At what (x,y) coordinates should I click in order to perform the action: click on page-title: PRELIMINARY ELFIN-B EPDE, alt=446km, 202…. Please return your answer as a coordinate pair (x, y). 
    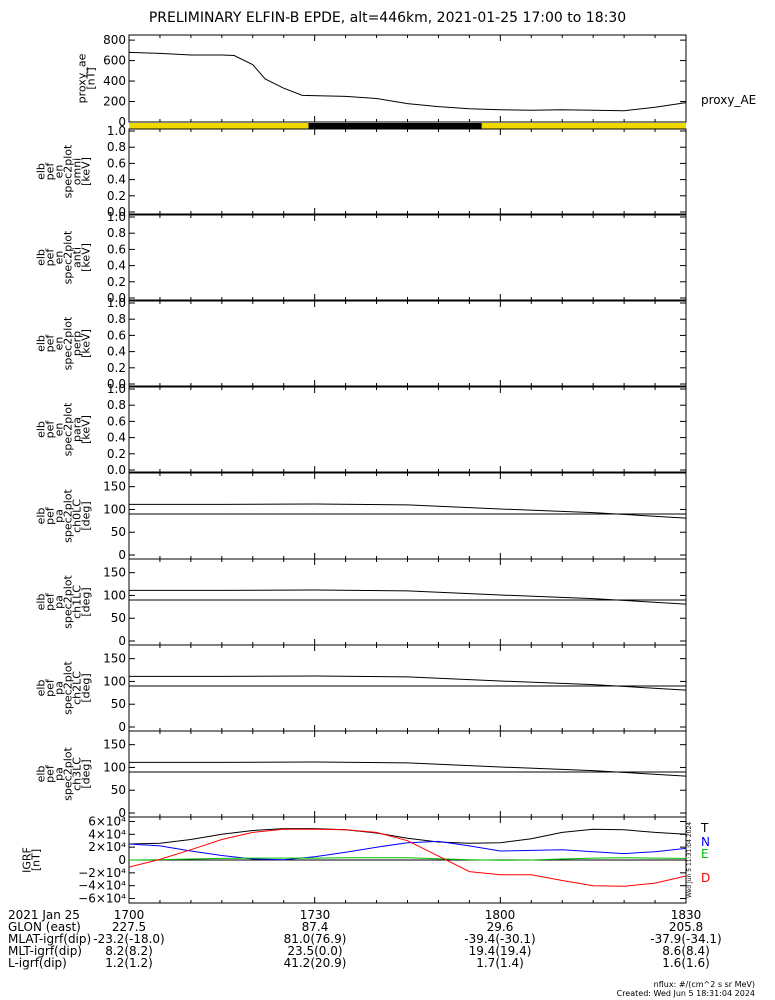
    Looking at the image, I should click on (387, 18).